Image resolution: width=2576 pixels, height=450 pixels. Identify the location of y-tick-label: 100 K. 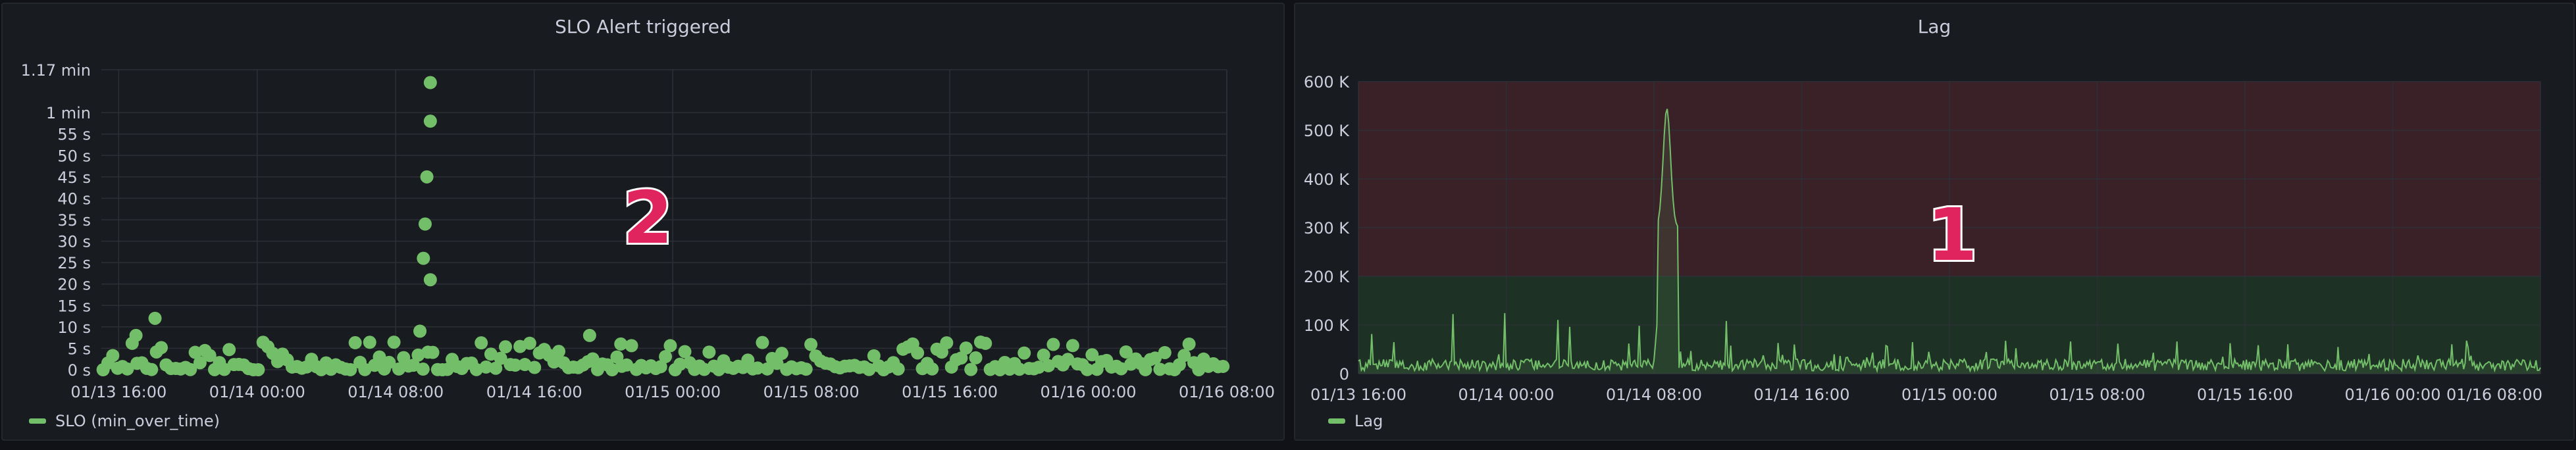
(1327, 325).